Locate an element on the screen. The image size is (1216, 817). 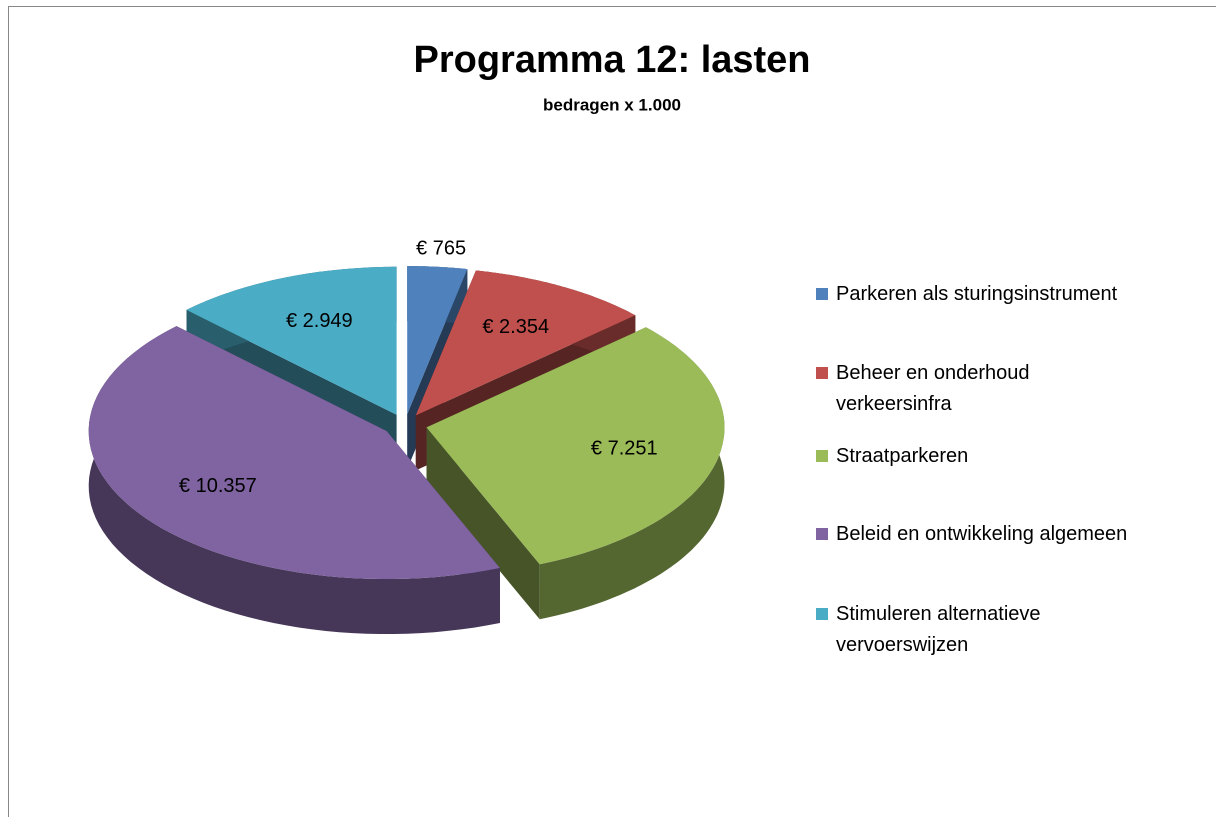
legend-label: Beleid en ontwikkeling algemeen is located at coordinates (982, 534).